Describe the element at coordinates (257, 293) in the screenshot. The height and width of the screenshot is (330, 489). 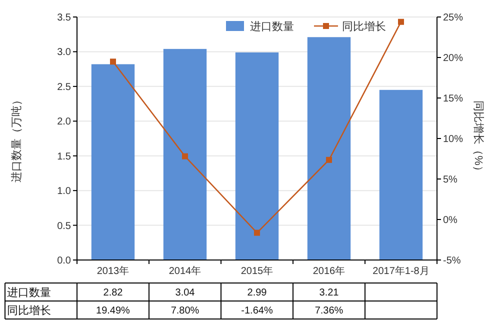
I see `data-label: 2.99` at that location.